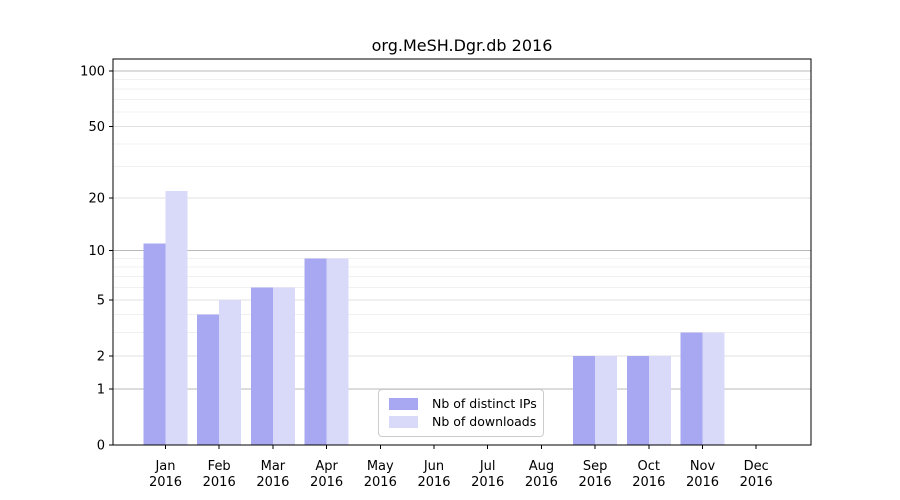  I want to click on y-tick-label: 0, so click(101, 446).